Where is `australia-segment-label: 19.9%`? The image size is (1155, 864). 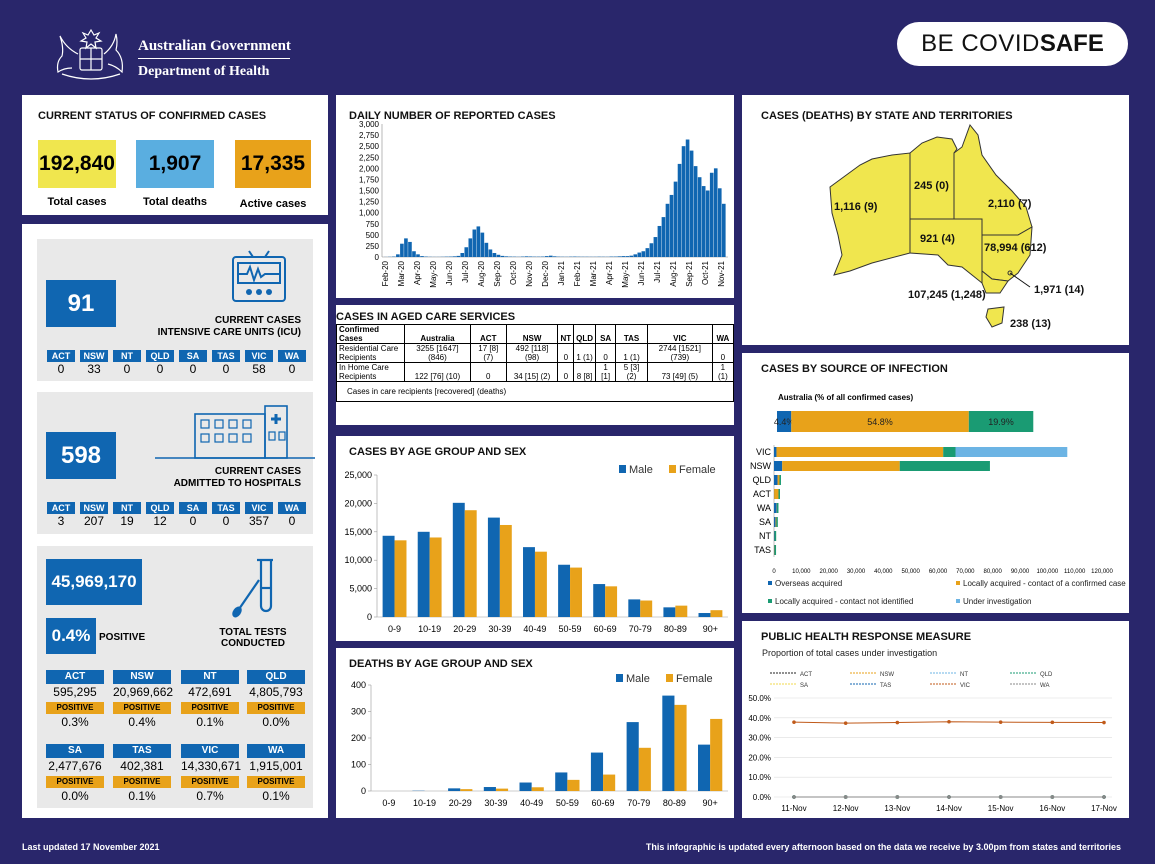 australia-segment-label: 19.9% is located at coordinates (1001, 422).